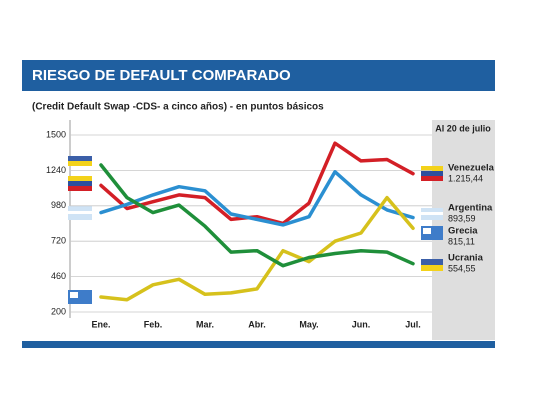 The height and width of the screenshot is (405, 540). What do you see at coordinates (471, 168) in the screenshot?
I see `legend-label: Venezuela` at bounding box center [471, 168].